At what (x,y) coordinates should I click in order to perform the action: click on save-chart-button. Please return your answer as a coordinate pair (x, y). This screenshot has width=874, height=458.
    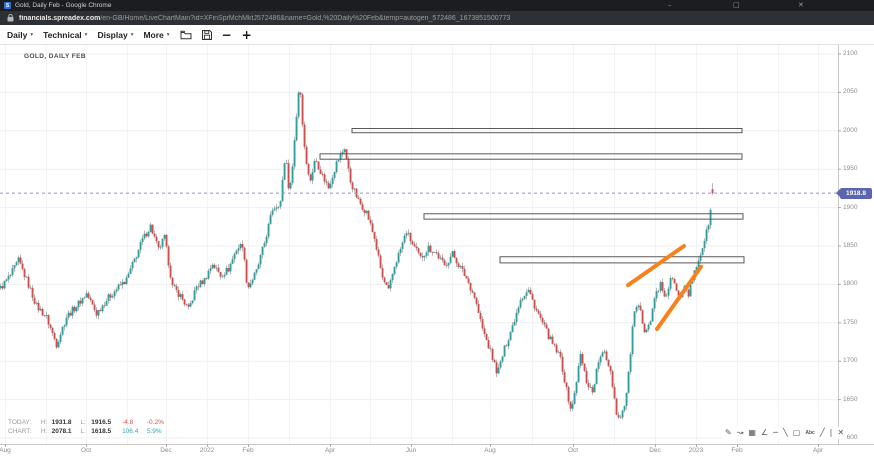
    Looking at the image, I should click on (206, 34).